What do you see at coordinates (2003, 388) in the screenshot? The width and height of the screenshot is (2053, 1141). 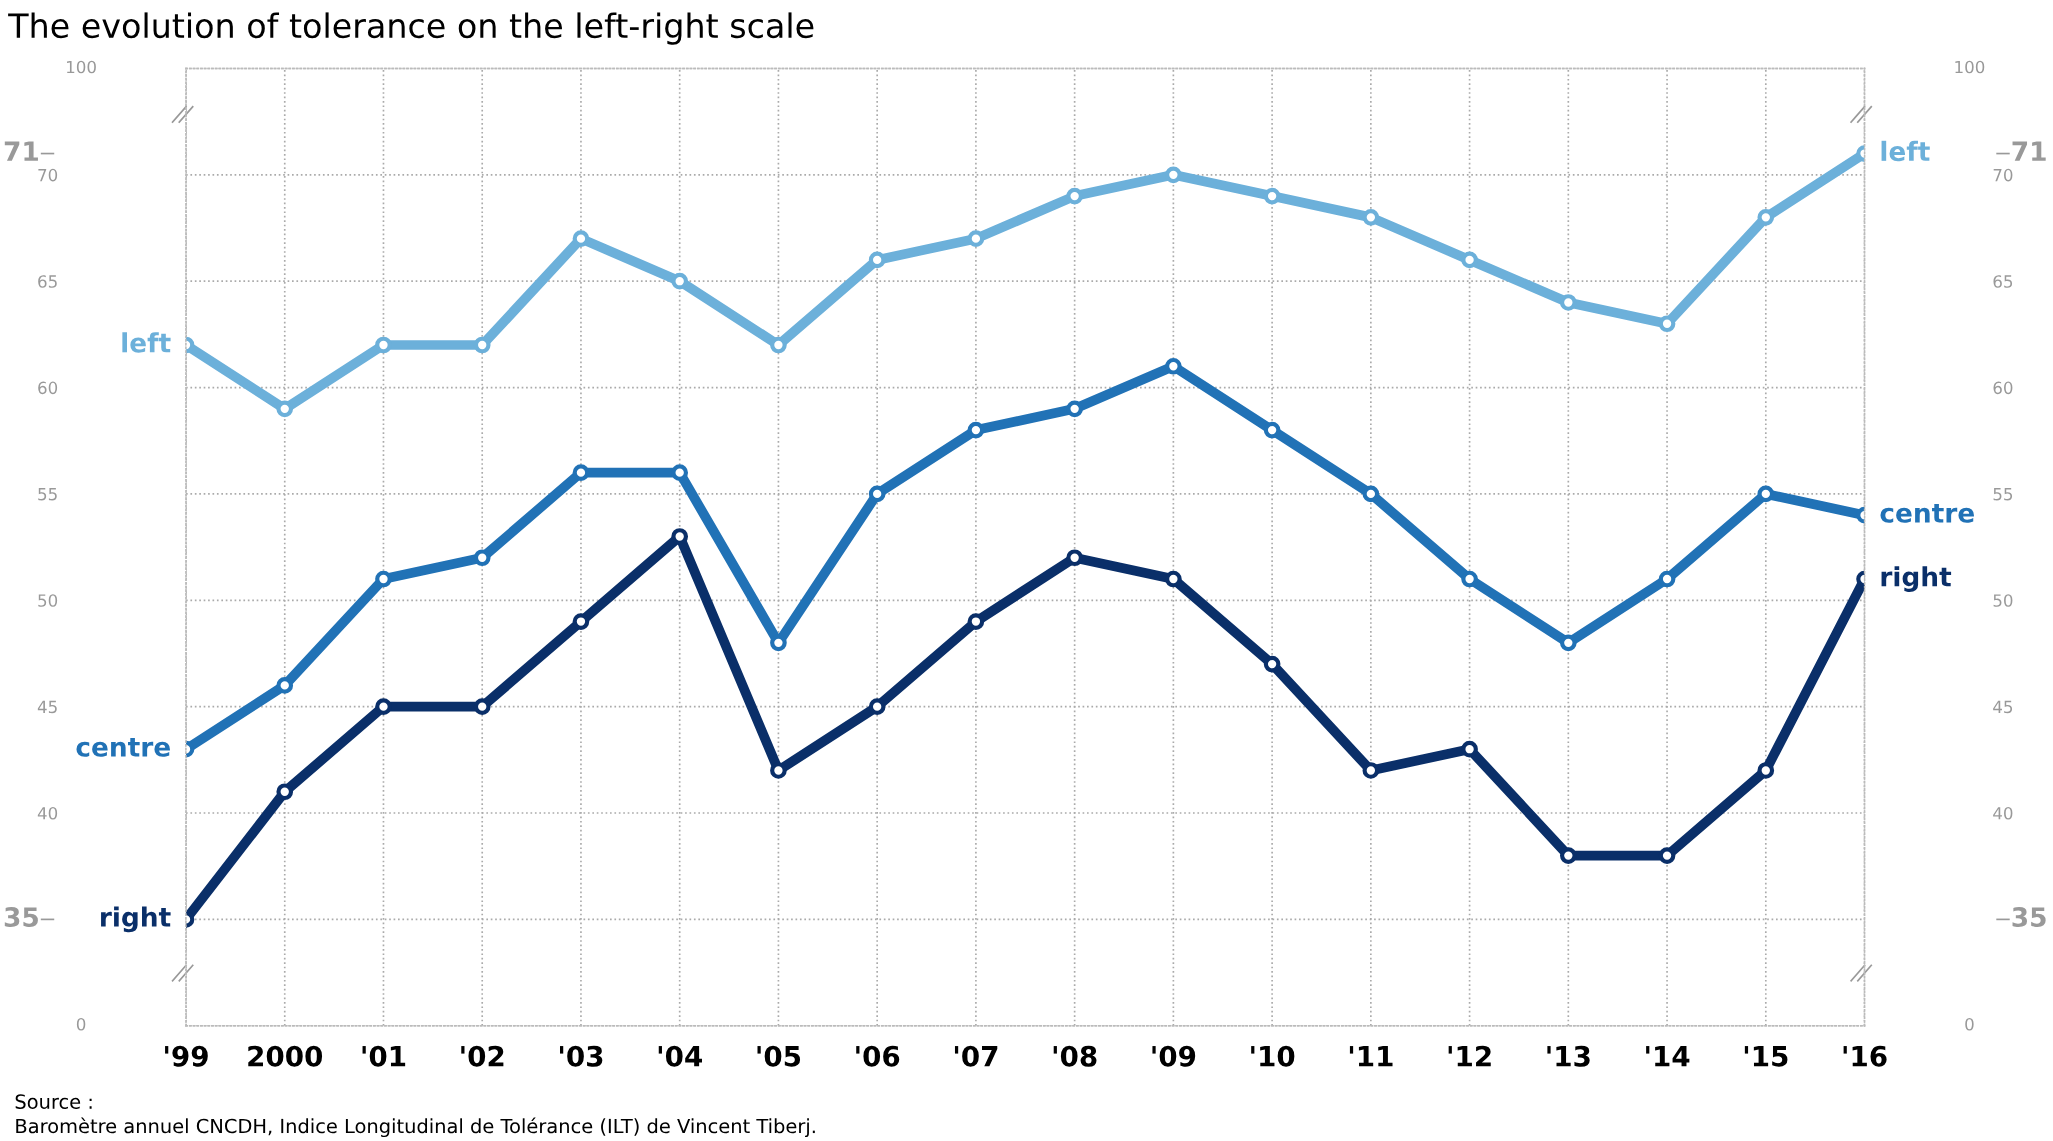 I see `y2-tick-label: 60` at bounding box center [2003, 388].